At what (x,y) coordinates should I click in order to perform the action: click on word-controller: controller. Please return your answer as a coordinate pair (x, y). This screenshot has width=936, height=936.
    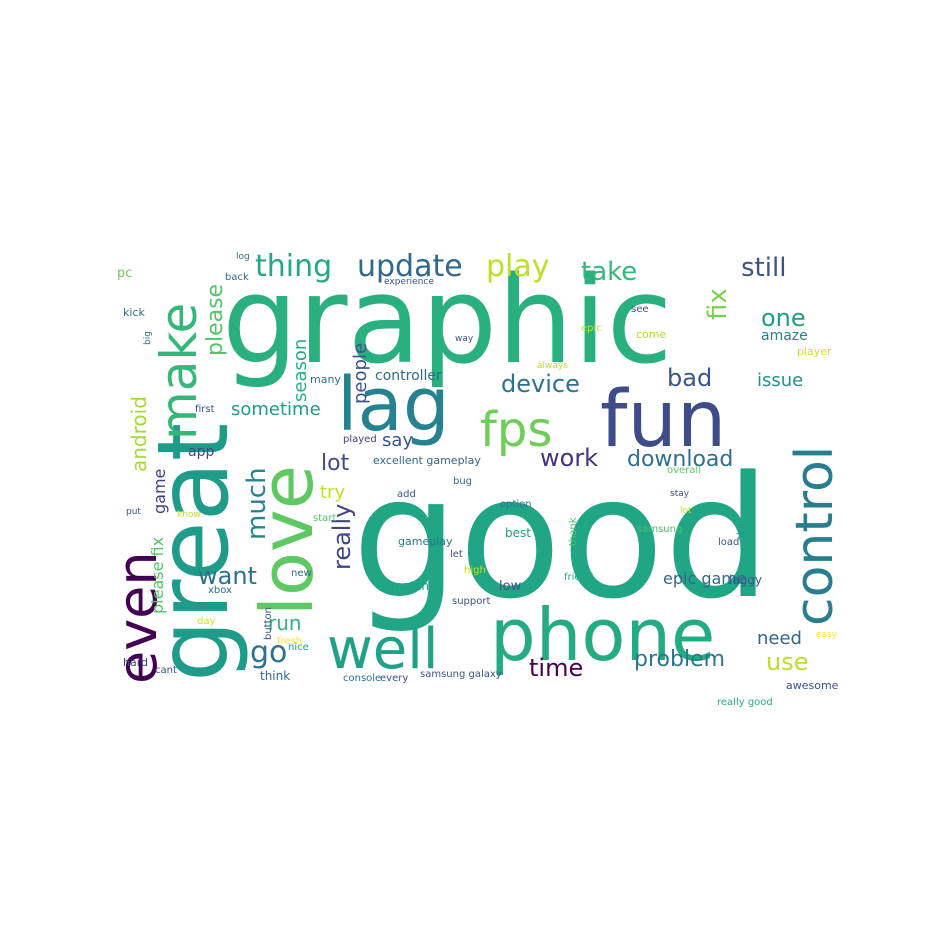
    Looking at the image, I should click on (408, 376).